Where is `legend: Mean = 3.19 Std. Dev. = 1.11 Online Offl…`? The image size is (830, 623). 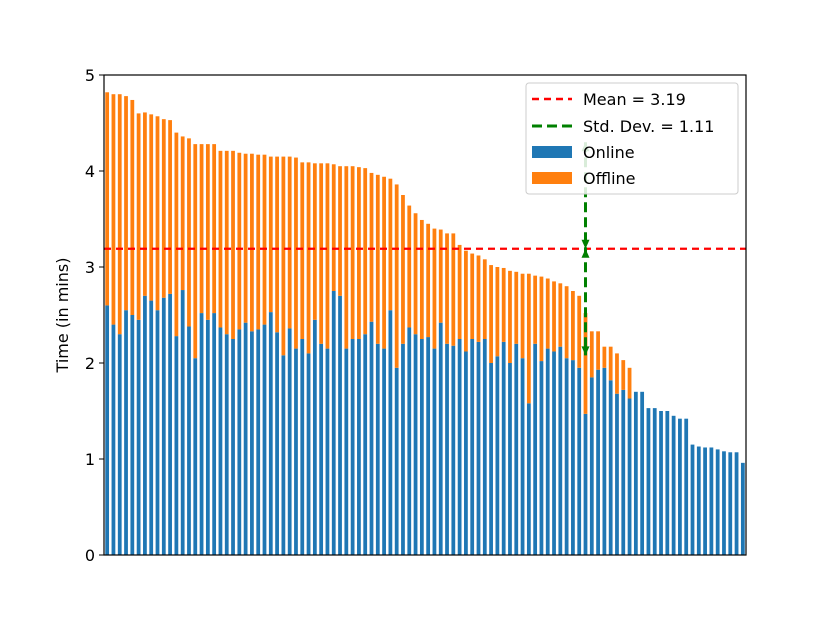 legend: Mean = 3.19 Std. Dev. = 1.11 Online Offl… is located at coordinates (632, 138).